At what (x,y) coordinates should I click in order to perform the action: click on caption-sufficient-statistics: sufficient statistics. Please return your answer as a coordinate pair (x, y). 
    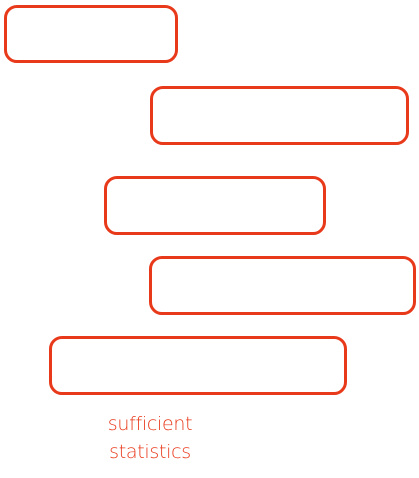
    Looking at the image, I should click on (150, 438).